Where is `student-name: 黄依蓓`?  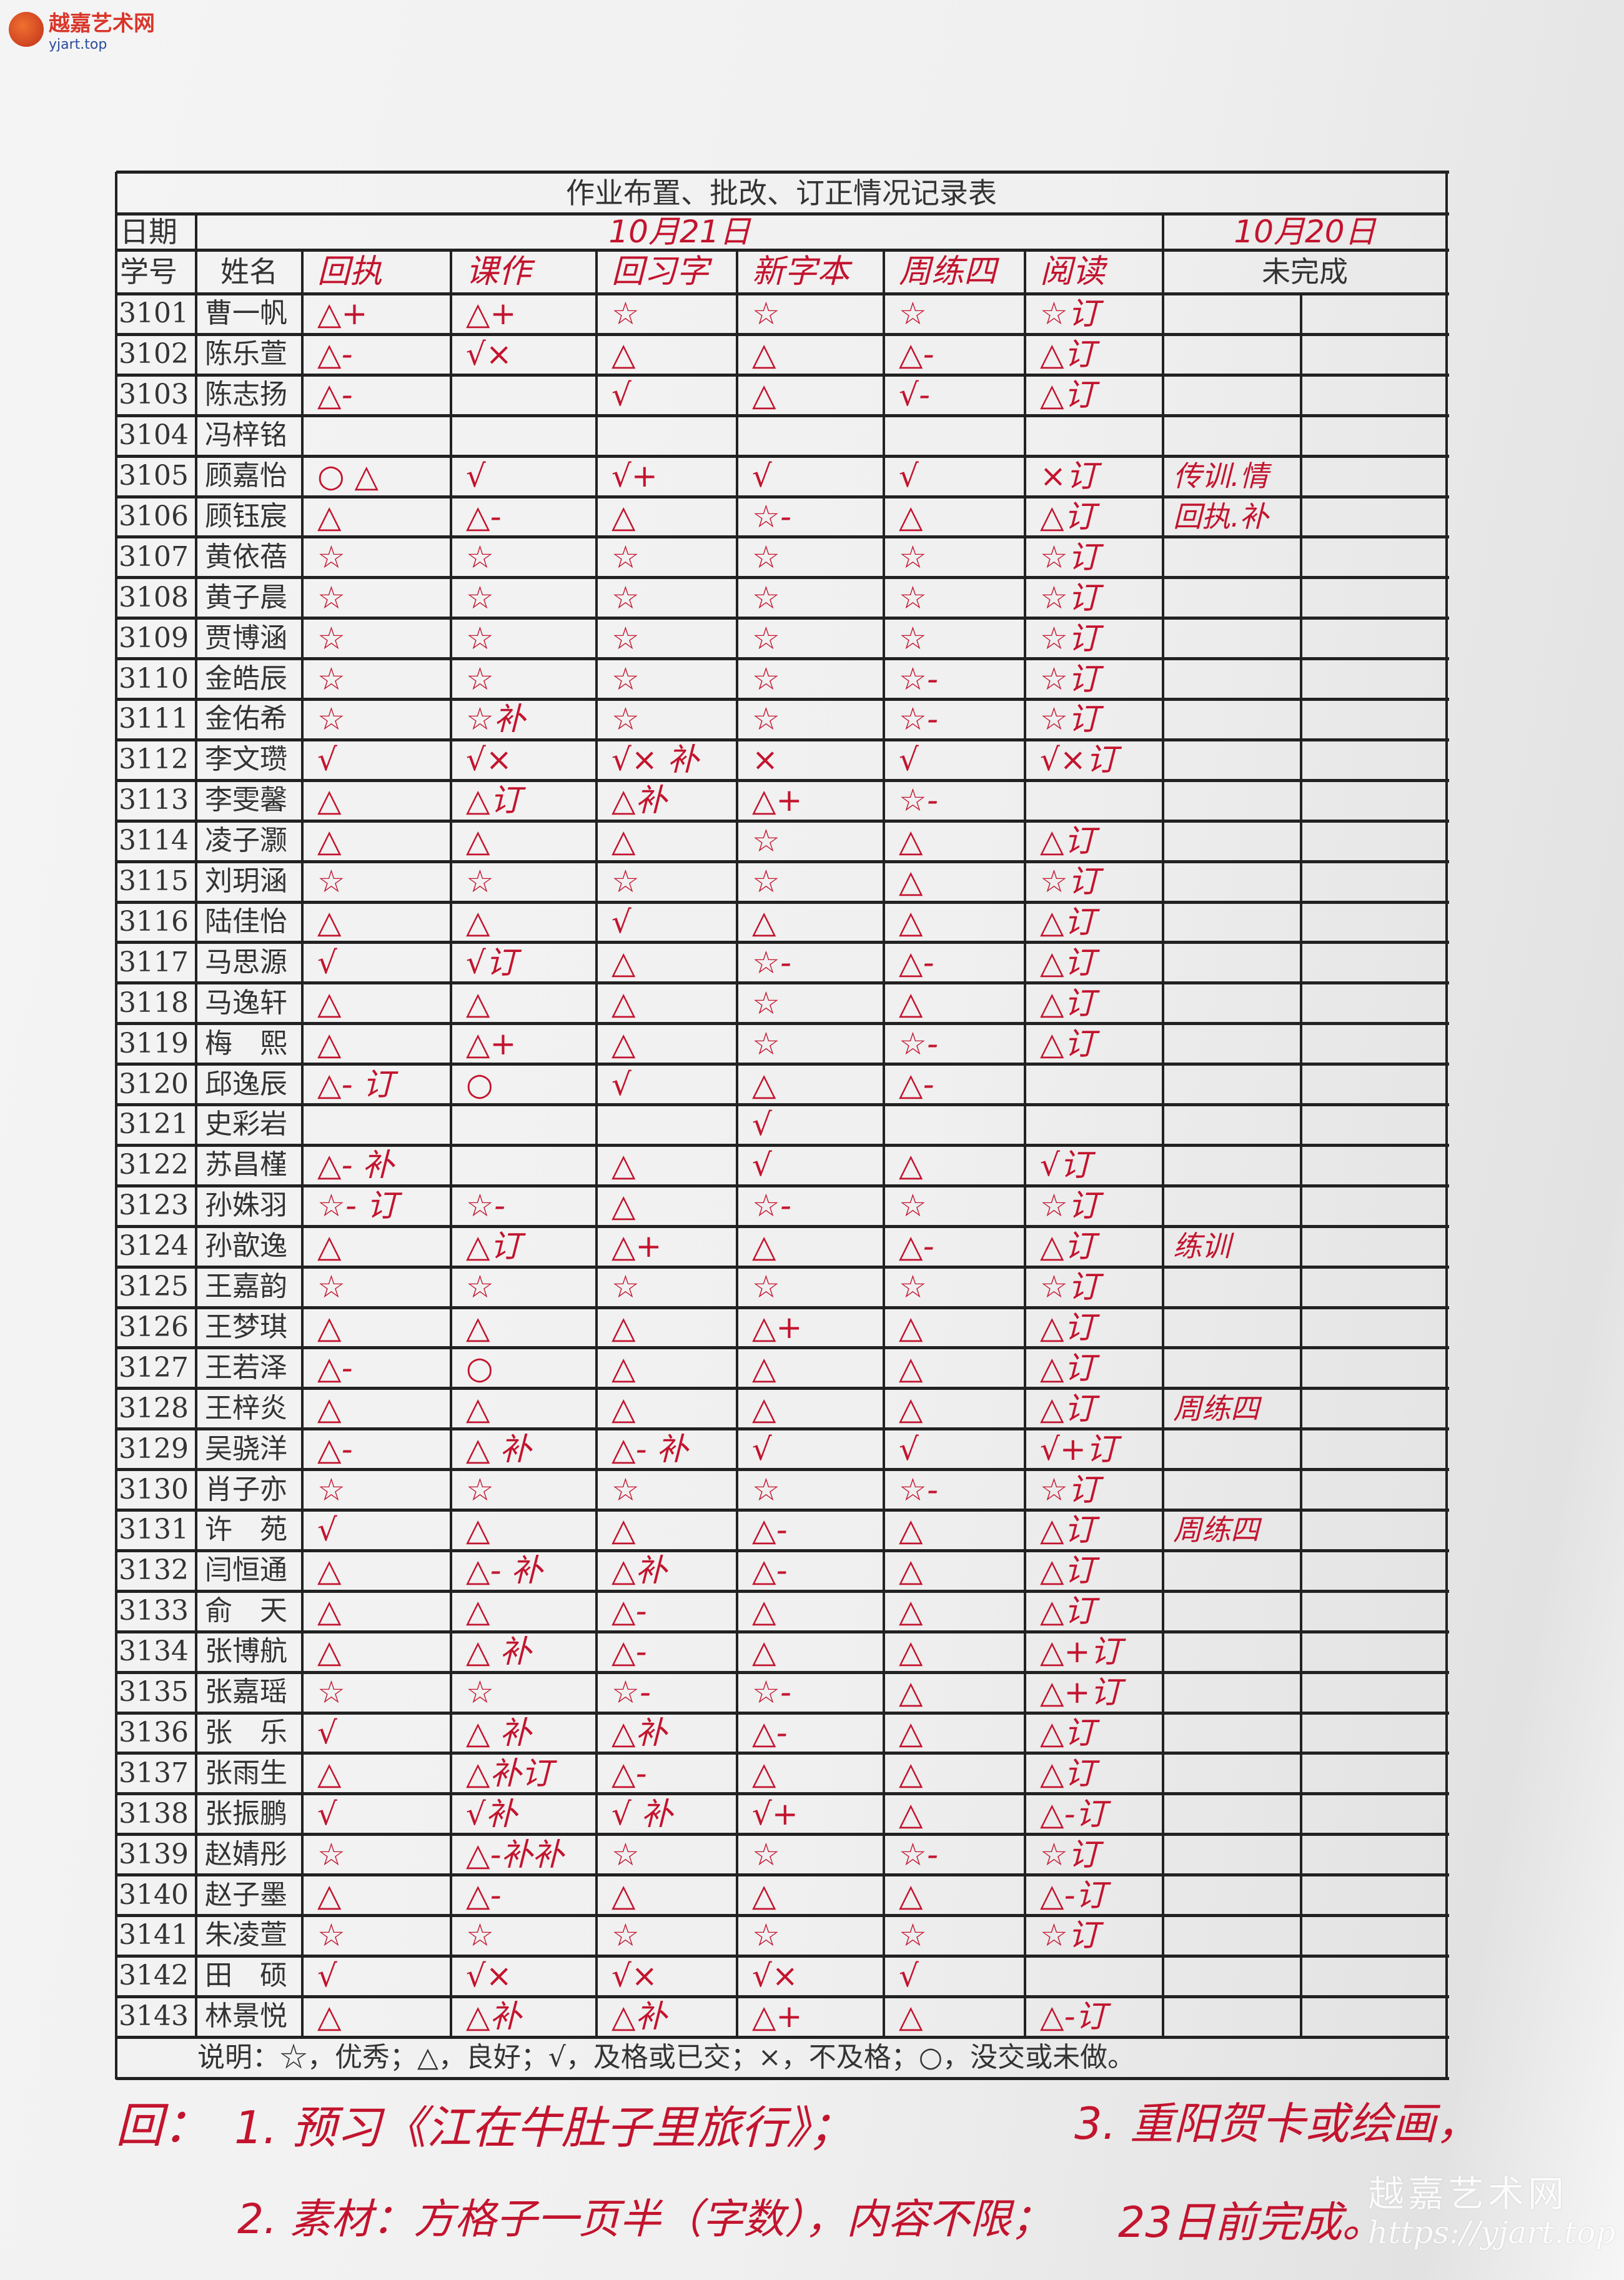
student-name: 黄依蓓 is located at coordinates (249, 557).